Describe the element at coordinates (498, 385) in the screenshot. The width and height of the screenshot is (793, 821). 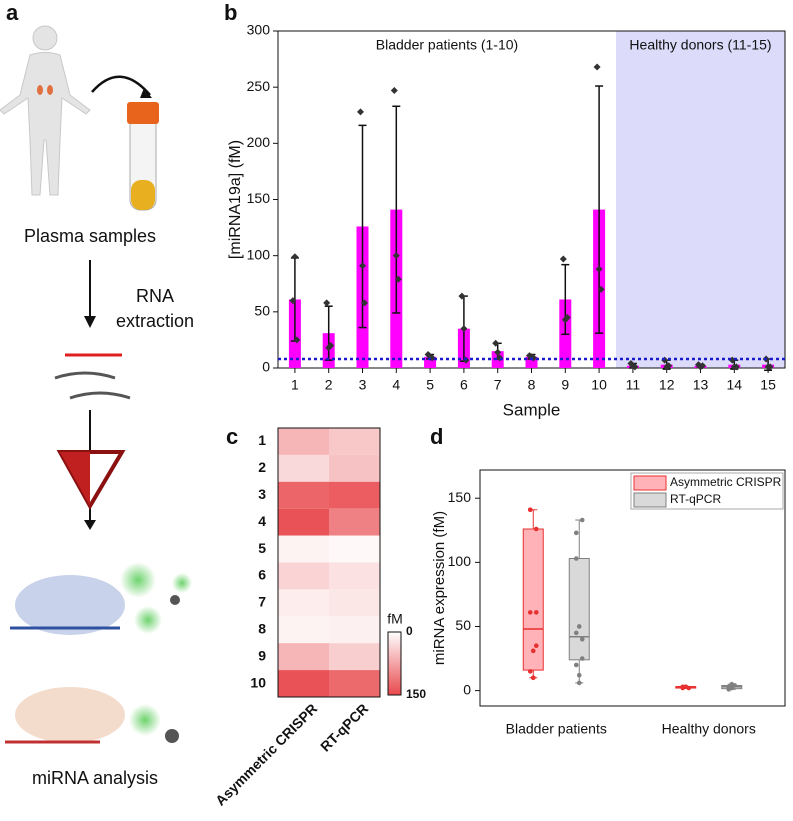
I see `x-tick-label: 7` at that location.